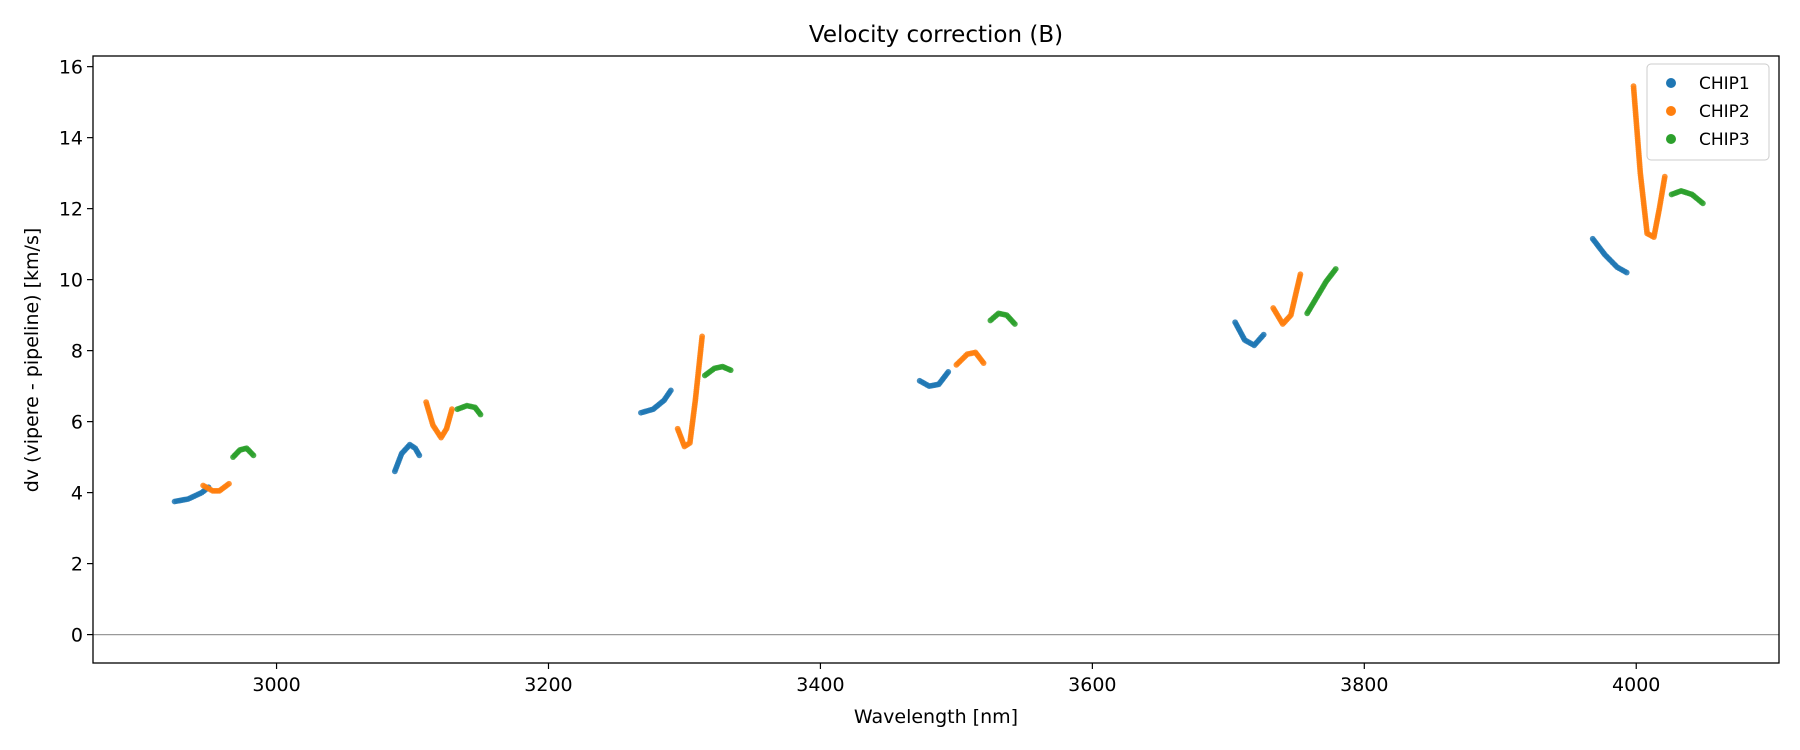  What do you see at coordinates (77, 352) in the screenshot?
I see `y-tick-label: 8` at bounding box center [77, 352].